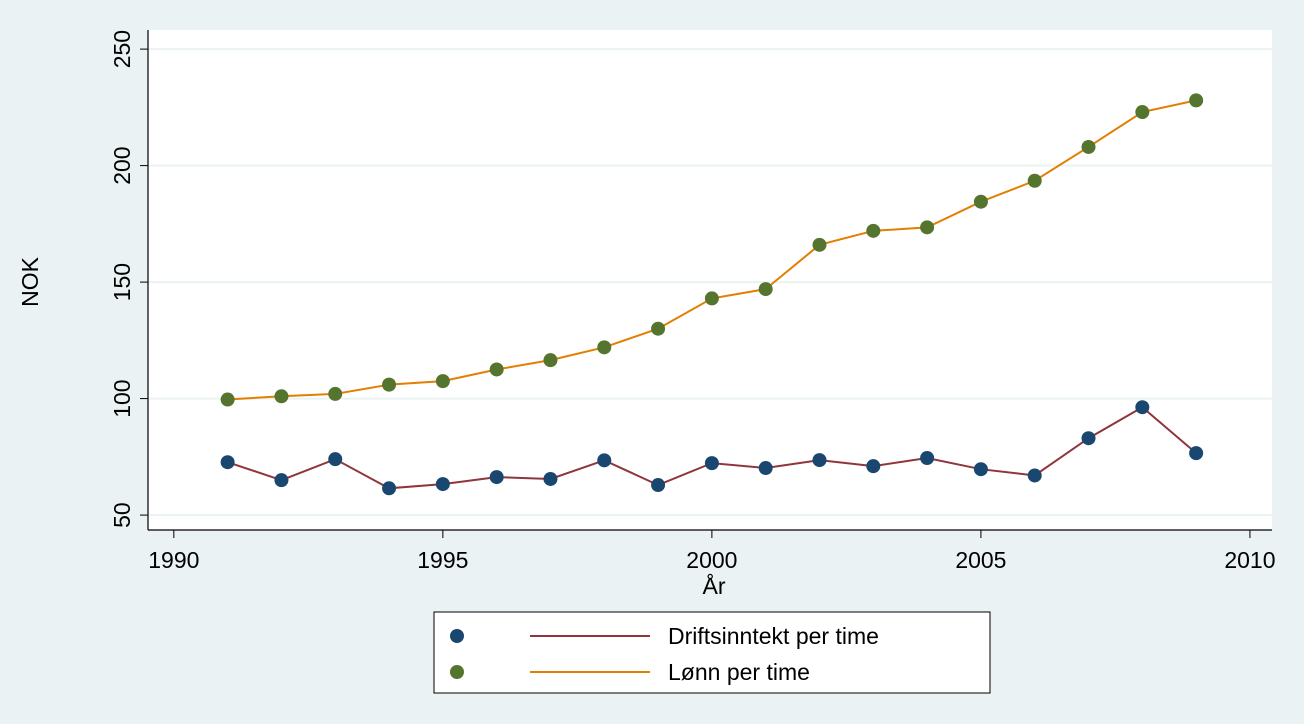 This screenshot has height=724, width=1304. Describe the element at coordinates (1249, 560) in the screenshot. I see `x-tick-label: 2010` at that location.